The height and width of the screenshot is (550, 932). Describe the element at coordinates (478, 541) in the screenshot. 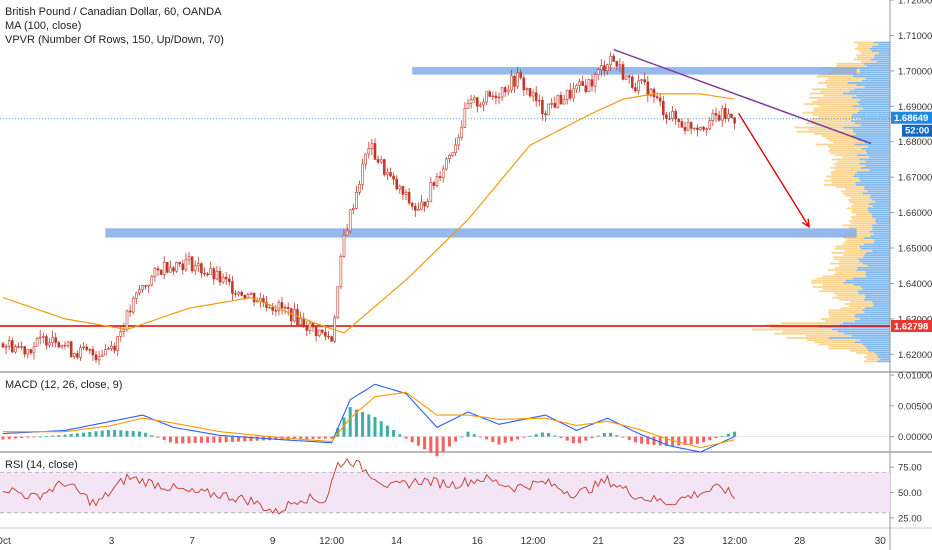

I see `time-tick-label: 16` at that location.